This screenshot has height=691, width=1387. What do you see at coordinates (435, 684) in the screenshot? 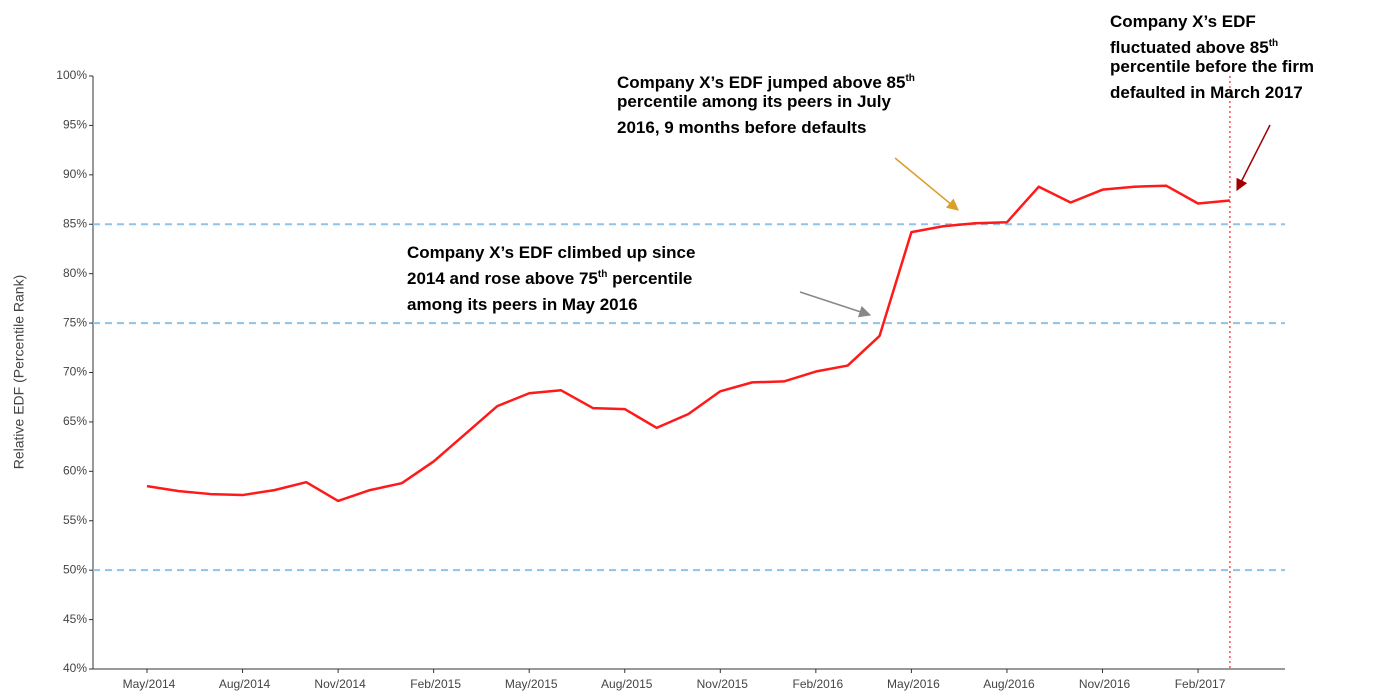
I see `x-tick-label: Feb/2015` at bounding box center [435, 684].